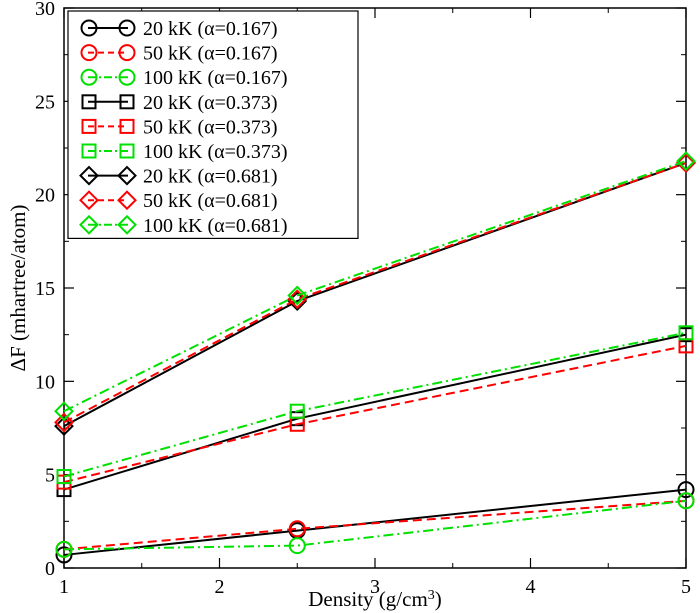  I want to click on legend-label: 50 kK (α=0.167), so click(210, 54).